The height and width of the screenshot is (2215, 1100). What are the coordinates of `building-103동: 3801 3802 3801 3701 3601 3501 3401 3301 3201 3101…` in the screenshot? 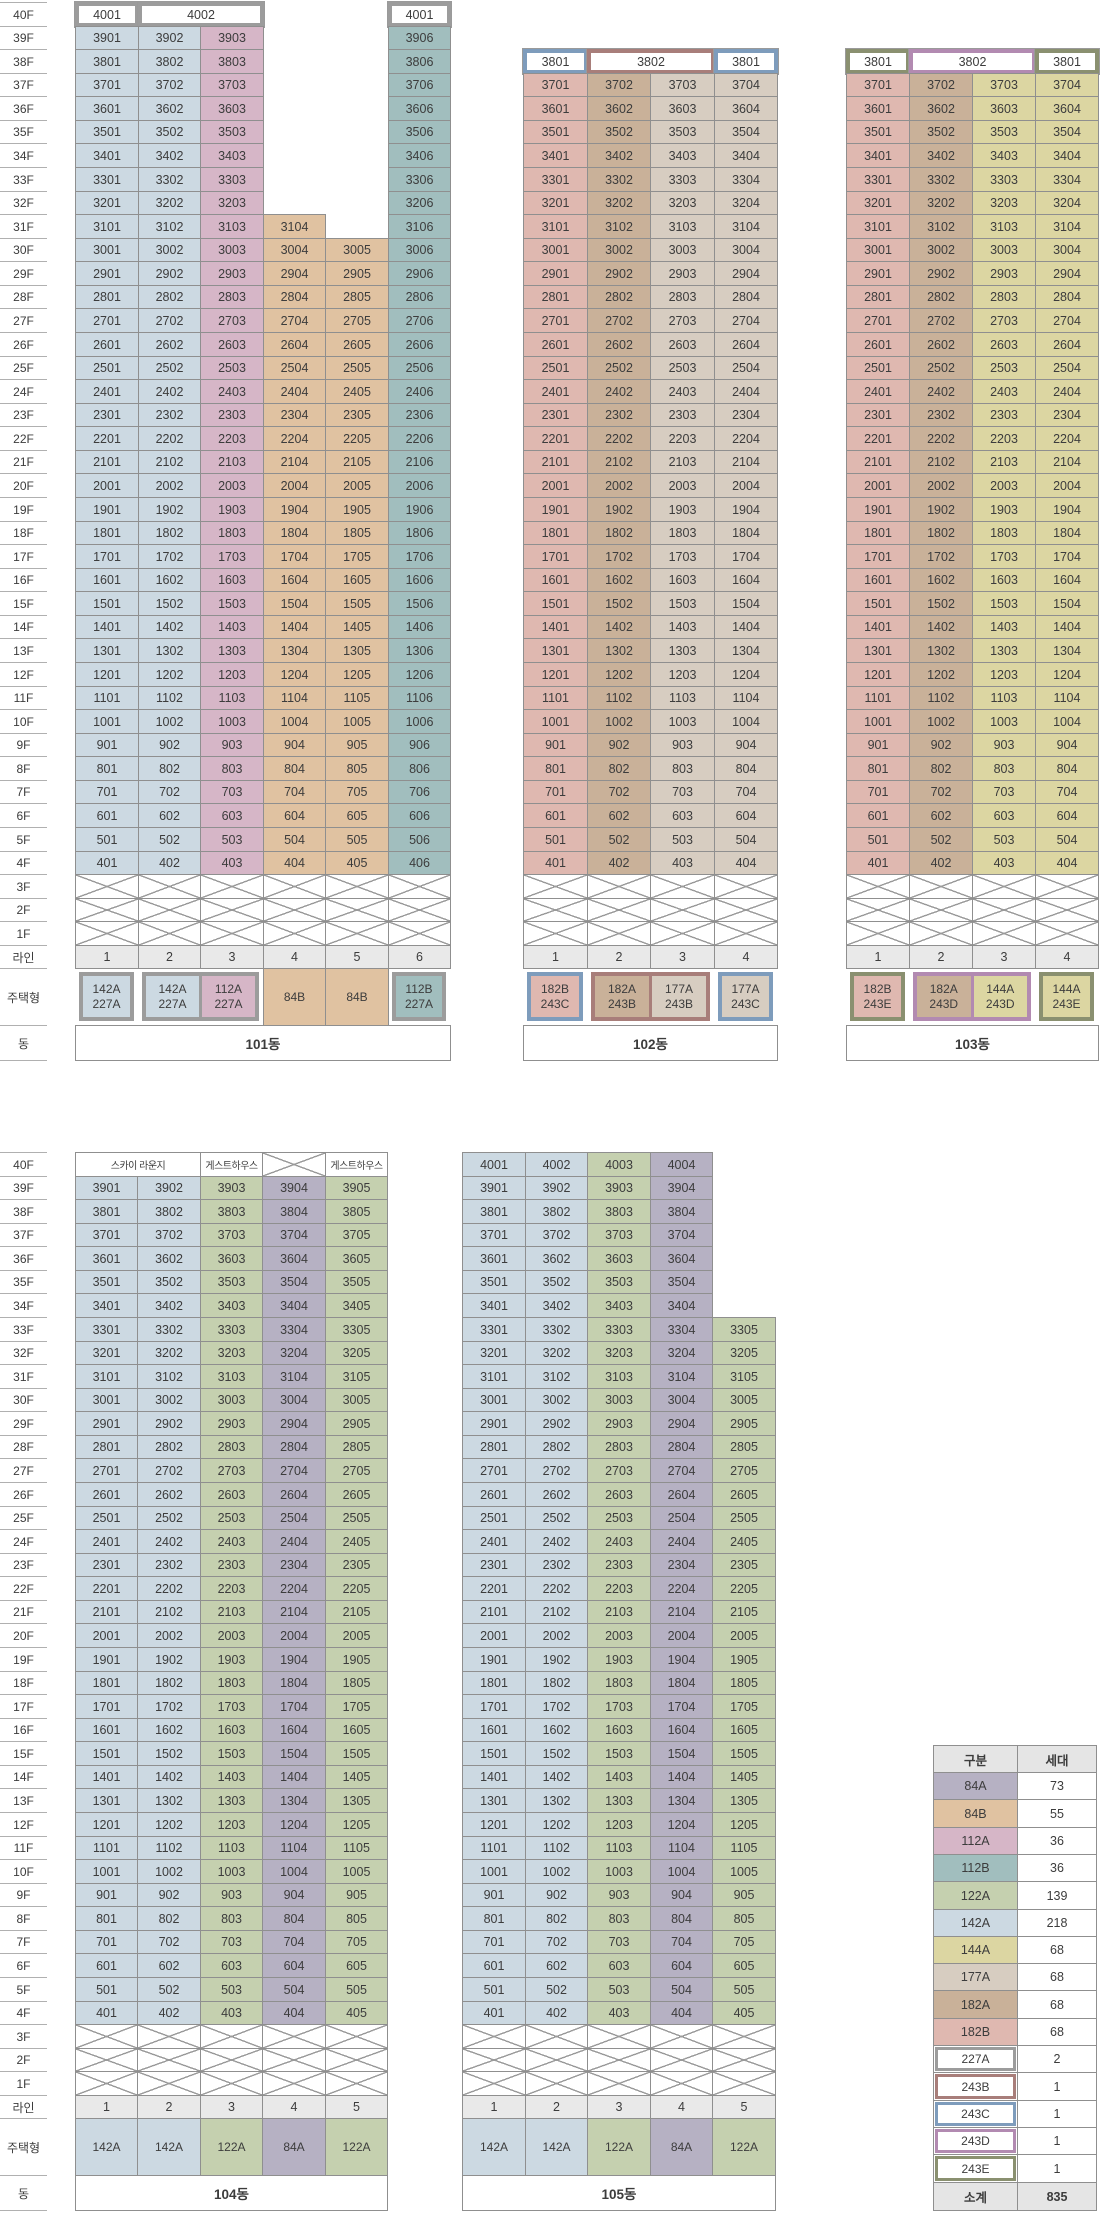 It's located at (972, 531).